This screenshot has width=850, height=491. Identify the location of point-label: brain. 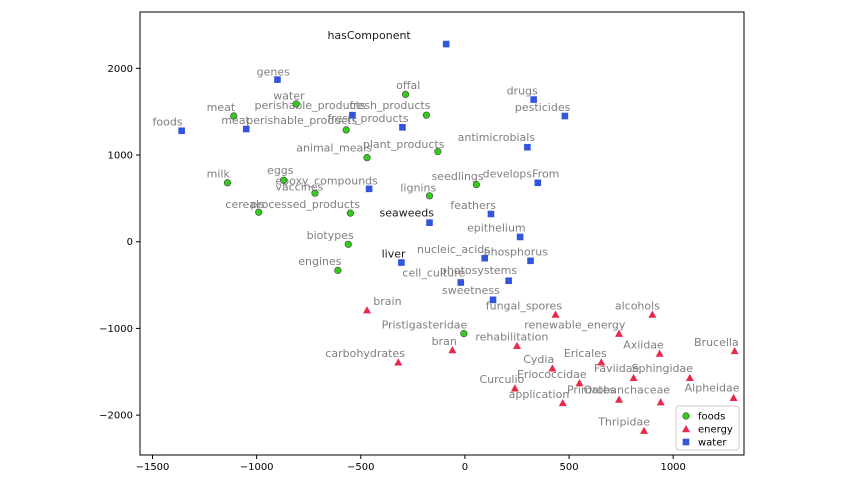
(387, 301).